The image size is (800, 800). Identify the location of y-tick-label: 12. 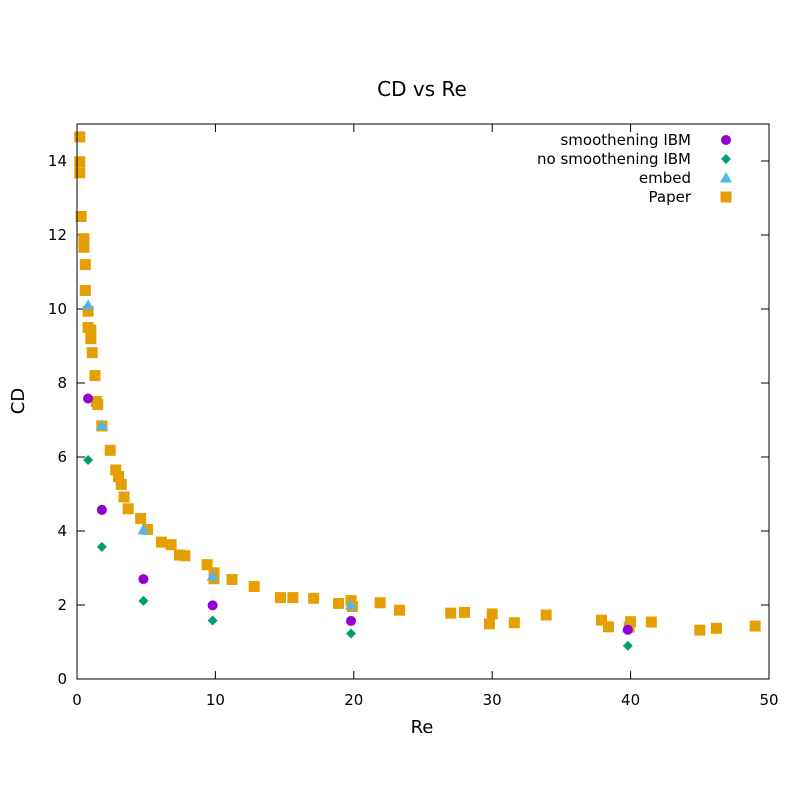
(57, 235).